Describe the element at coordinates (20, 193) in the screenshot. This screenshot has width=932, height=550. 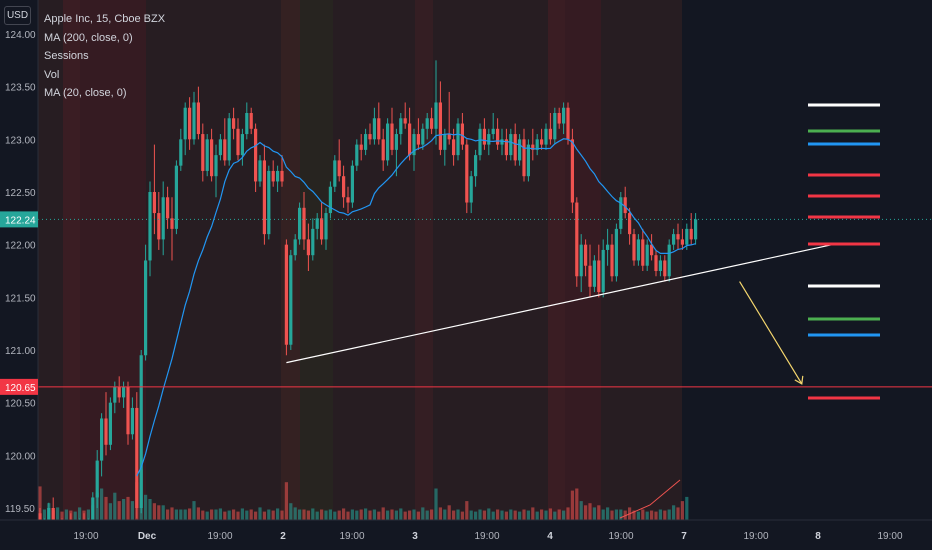
I see `price-tick-label: 122.50` at that location.